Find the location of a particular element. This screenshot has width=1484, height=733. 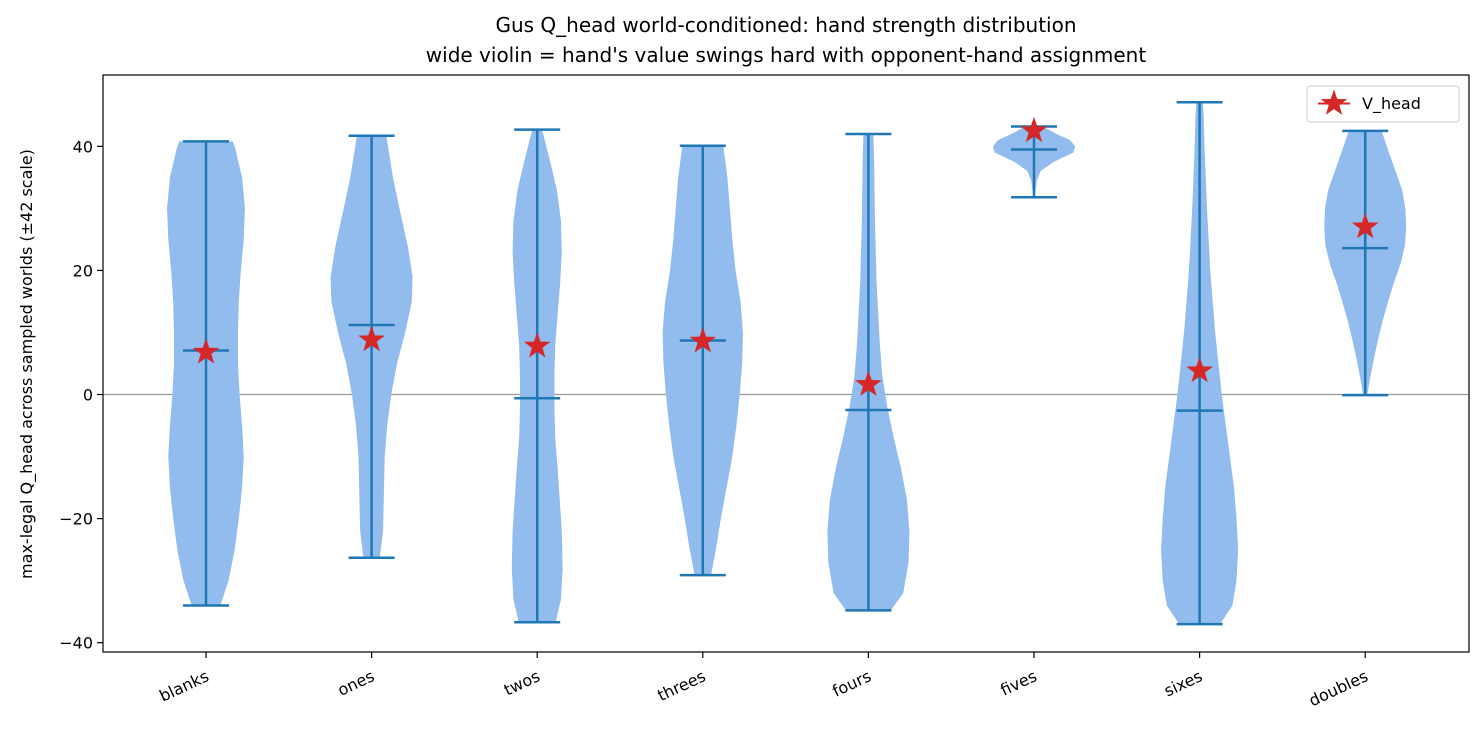

legend: V_head is located at coordinates (1383, 104).